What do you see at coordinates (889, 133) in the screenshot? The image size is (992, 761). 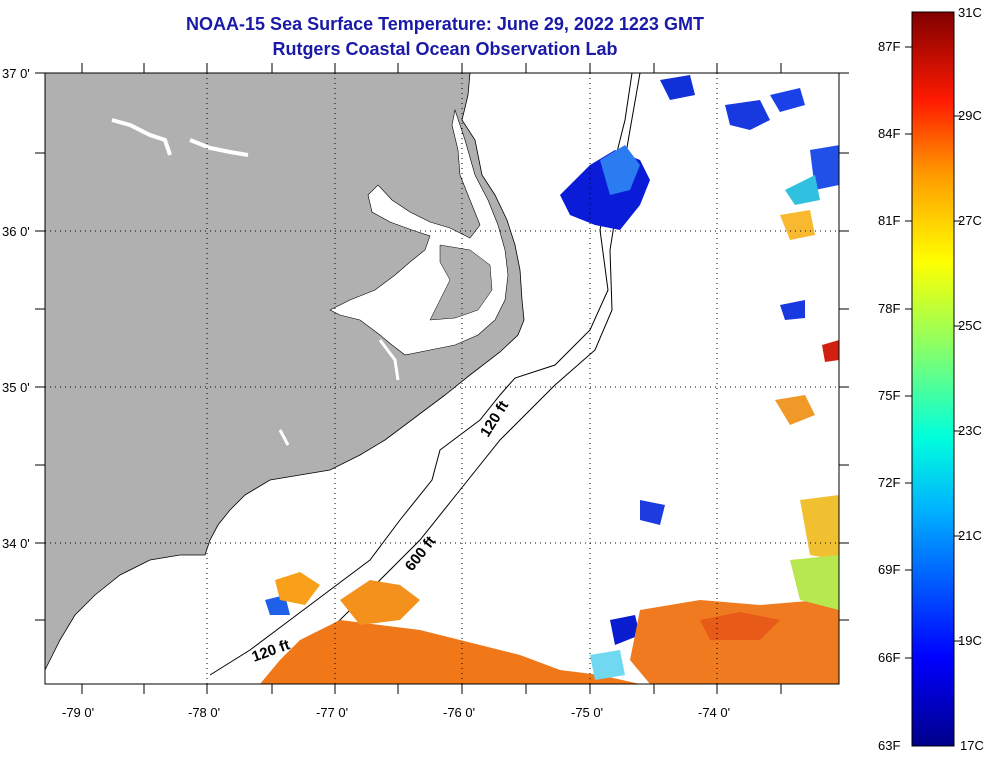 I see `colorbar-f-label: 84F` at bounding box center [889, 133].